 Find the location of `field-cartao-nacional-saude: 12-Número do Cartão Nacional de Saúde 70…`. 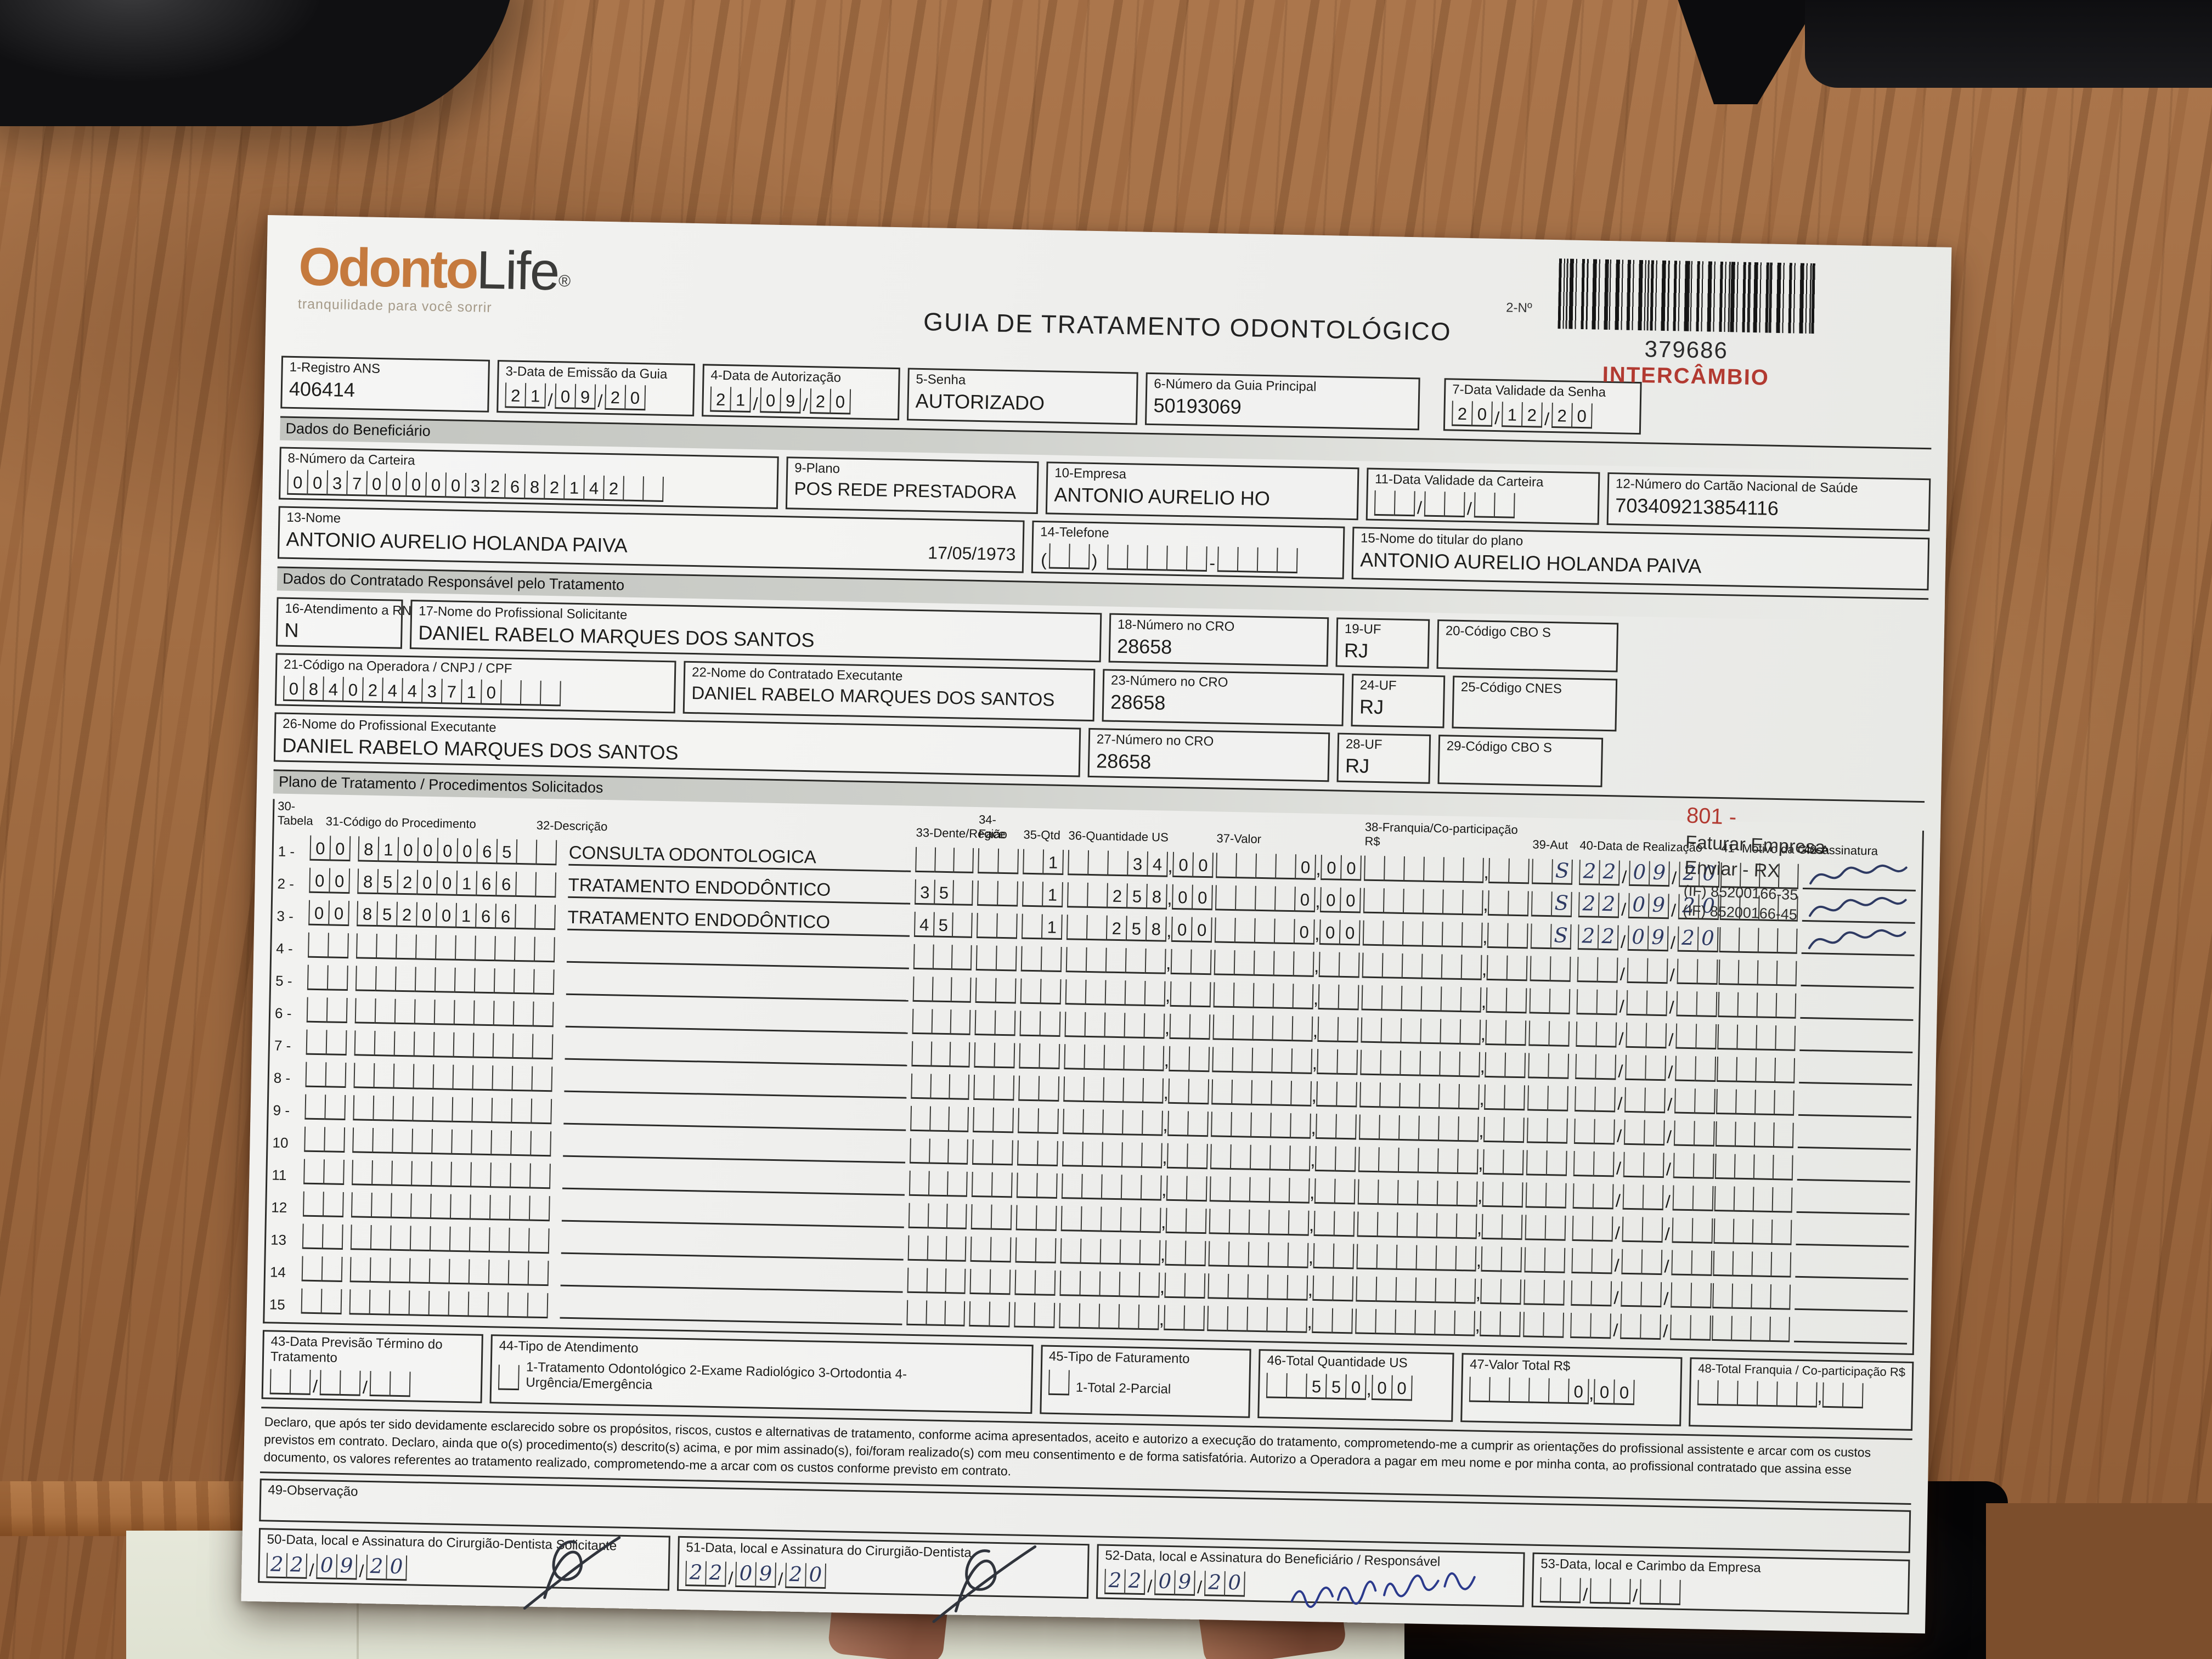

field-cartao-nacional-saude: 12-Número do Cartão Nacional de Saúde 70… is located at coordinates (1768, 502).